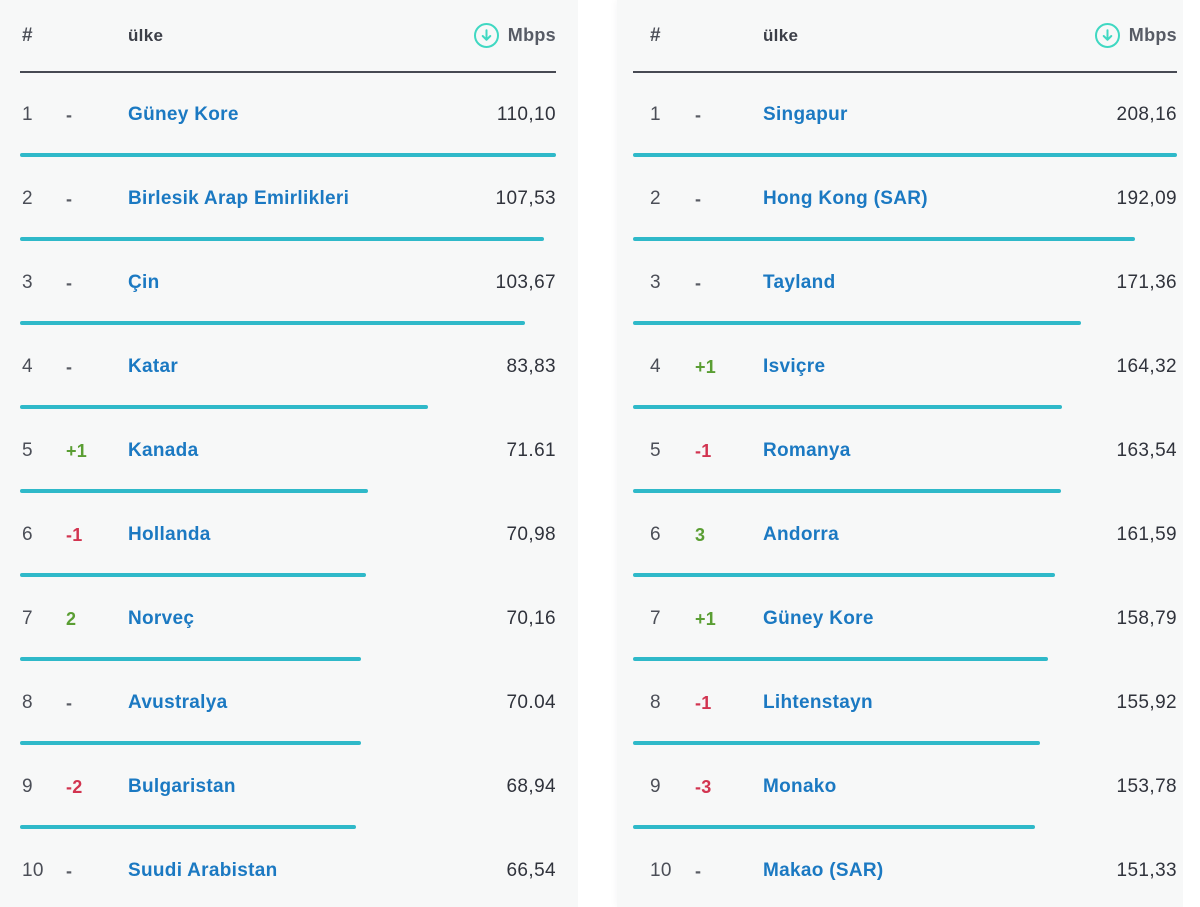 The height and width of the screenshot is (907, 1200). Describe the element at coordinates (1146, 198) in the screenshot. I see `speed-value: 192,09` at that location.